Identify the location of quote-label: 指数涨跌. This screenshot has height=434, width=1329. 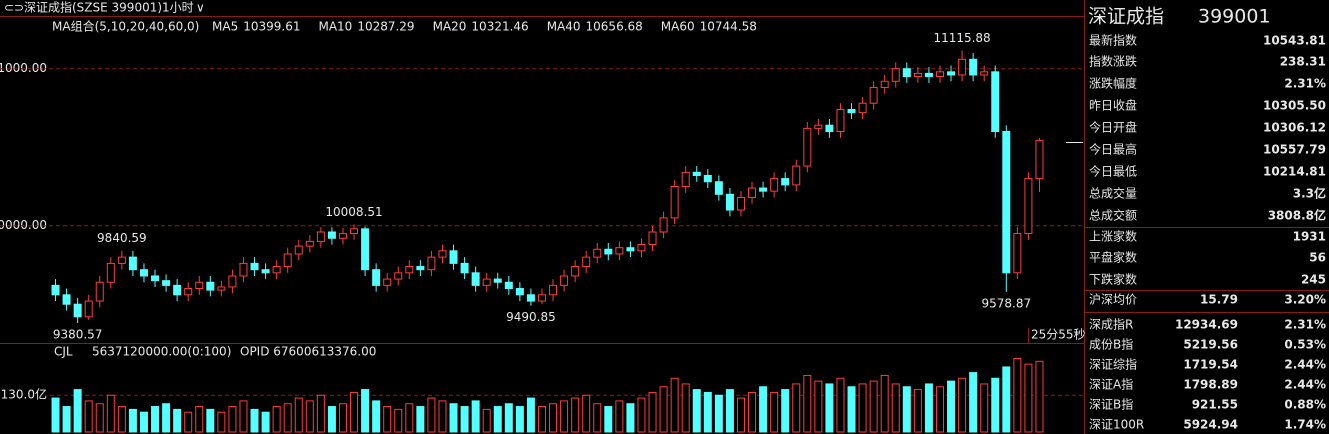
(1113, 61).